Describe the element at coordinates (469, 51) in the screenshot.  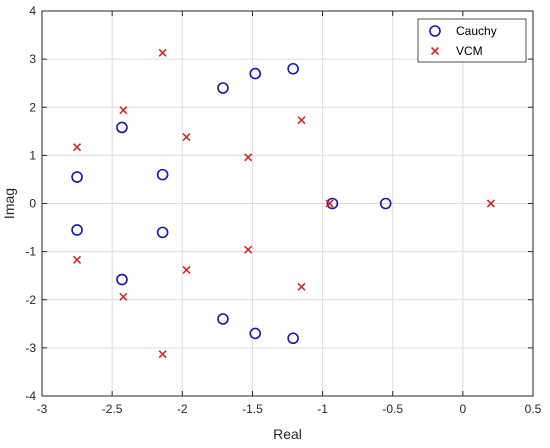
I see `legend-label-vcm: VCM` at that location.